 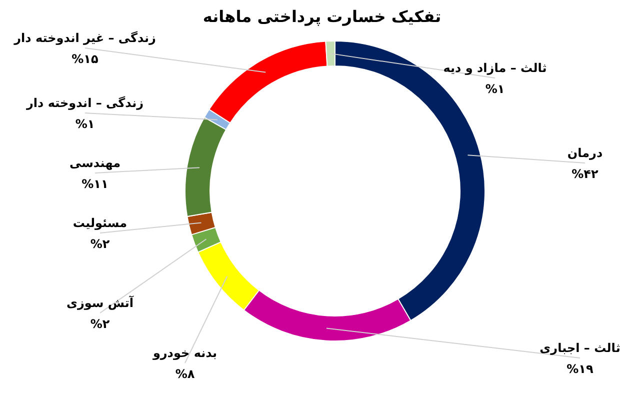 What do you see at coordinates (322, 16) in the screenshot?
I see `chart-title: تفکیک خسارت پرداختی ماهانه` at bounding box center [322, 16].